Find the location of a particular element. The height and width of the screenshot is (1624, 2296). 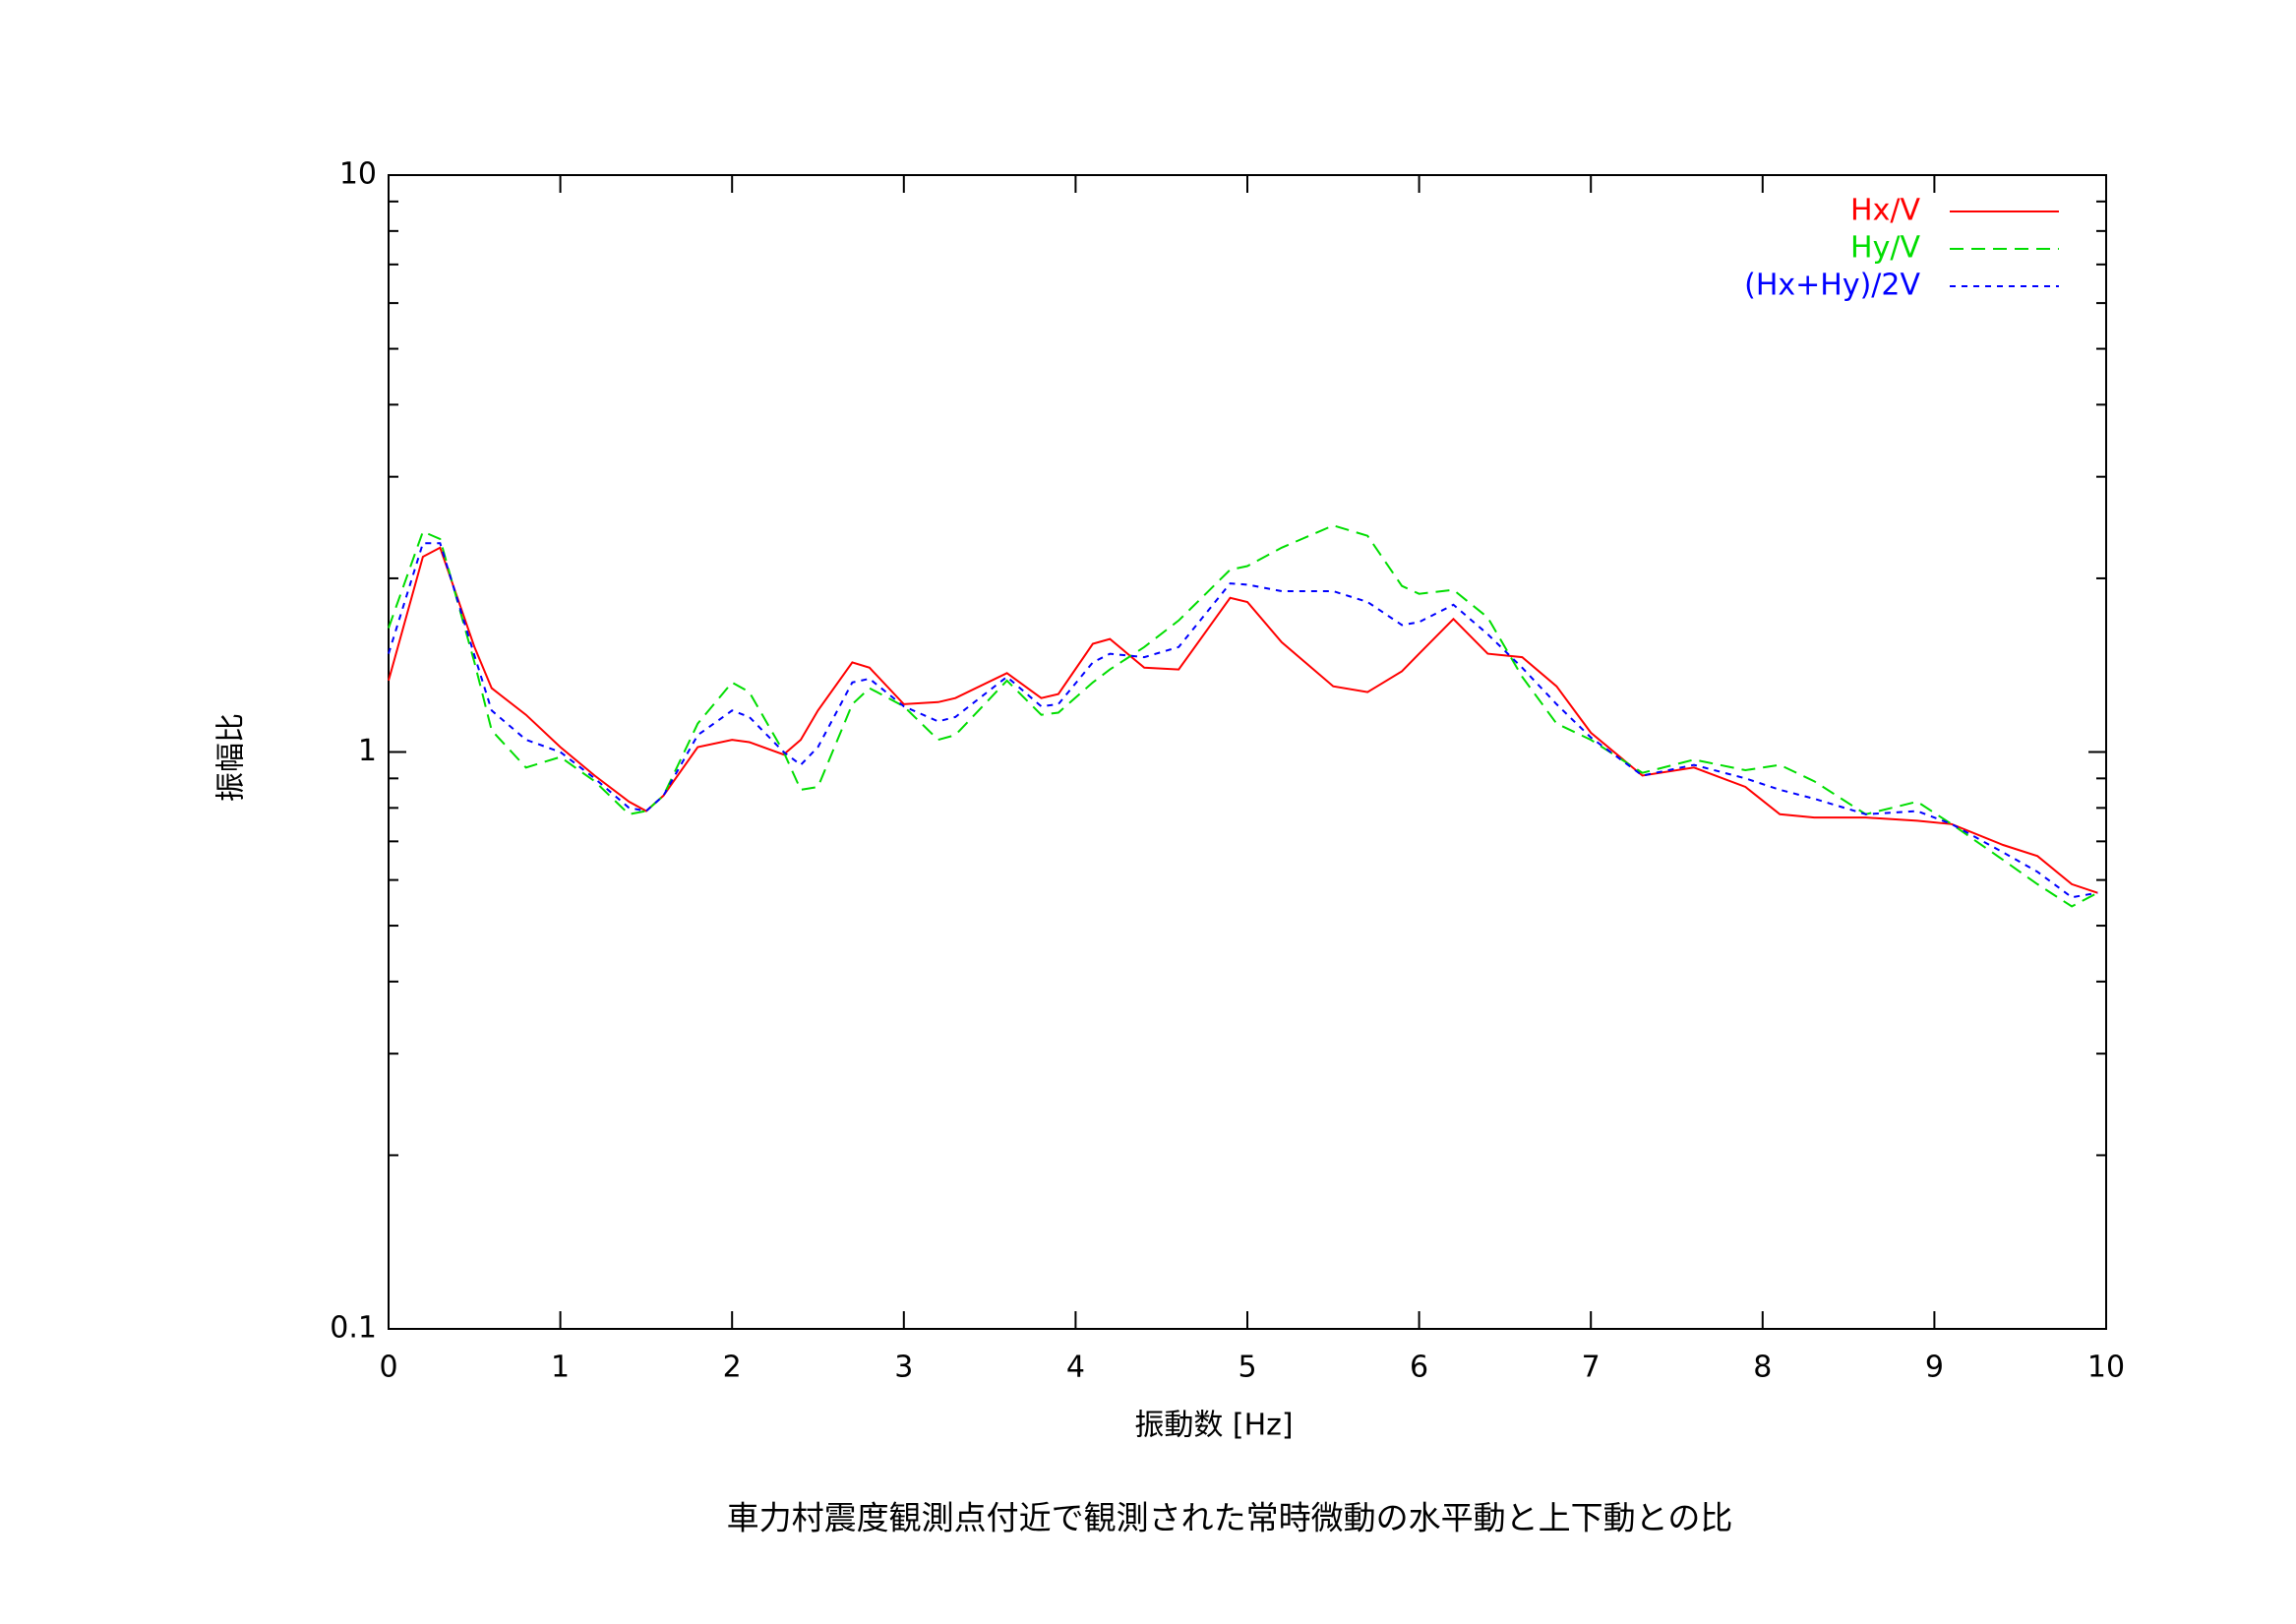

legend-label: (Hx+Hy)/2V is located at coordinates (1832, 286).